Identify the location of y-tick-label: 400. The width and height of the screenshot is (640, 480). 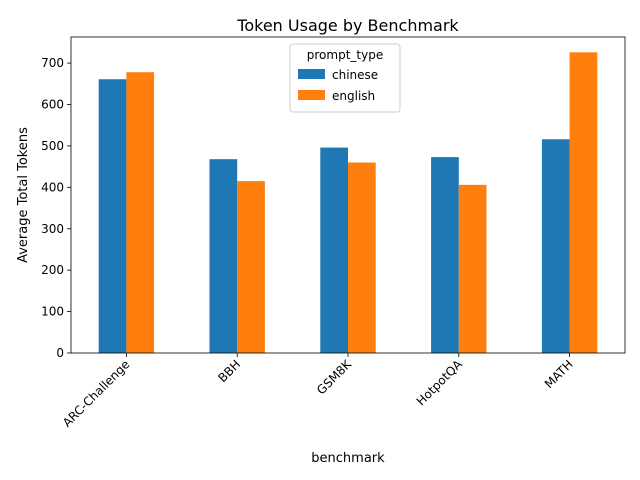
(52, 187).